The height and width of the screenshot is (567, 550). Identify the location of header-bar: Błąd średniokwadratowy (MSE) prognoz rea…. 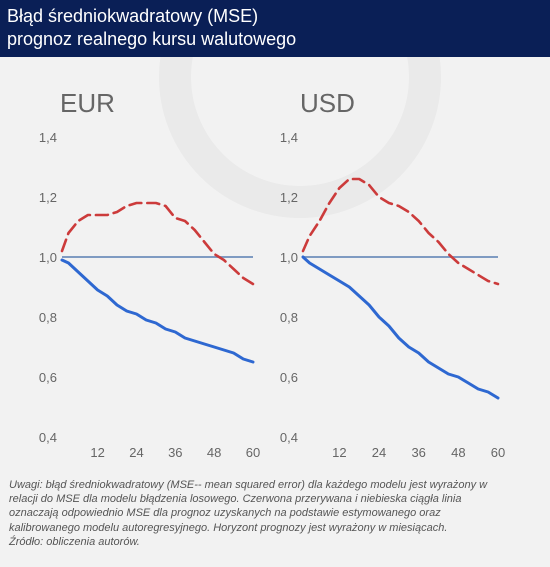
(275, 28).